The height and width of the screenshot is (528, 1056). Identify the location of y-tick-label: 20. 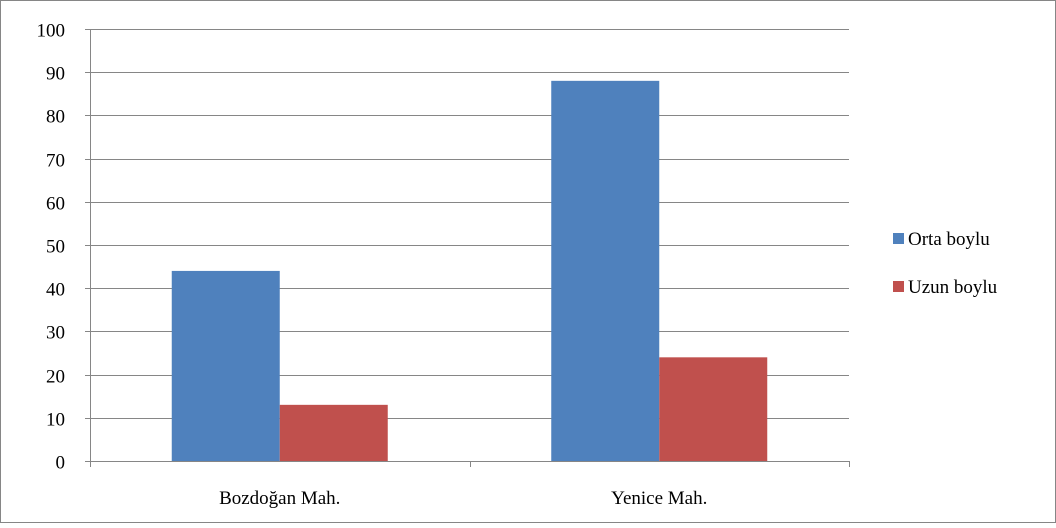
(55, 377).